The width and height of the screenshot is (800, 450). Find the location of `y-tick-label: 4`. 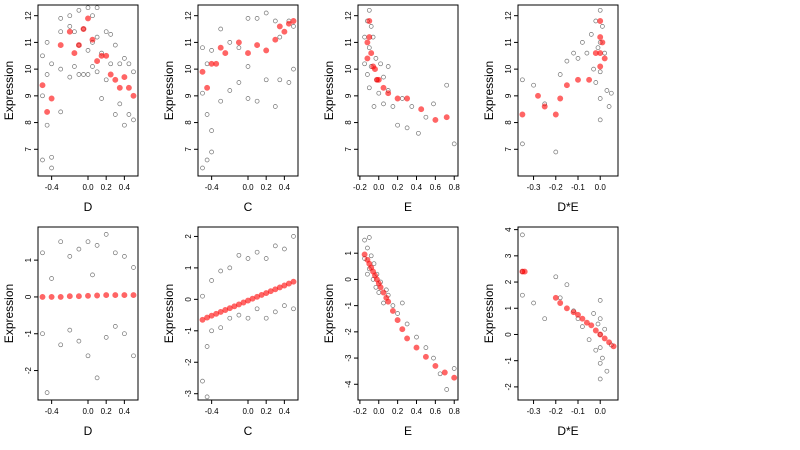

y-tick-label: 4 is located at coordinates (508, 229).